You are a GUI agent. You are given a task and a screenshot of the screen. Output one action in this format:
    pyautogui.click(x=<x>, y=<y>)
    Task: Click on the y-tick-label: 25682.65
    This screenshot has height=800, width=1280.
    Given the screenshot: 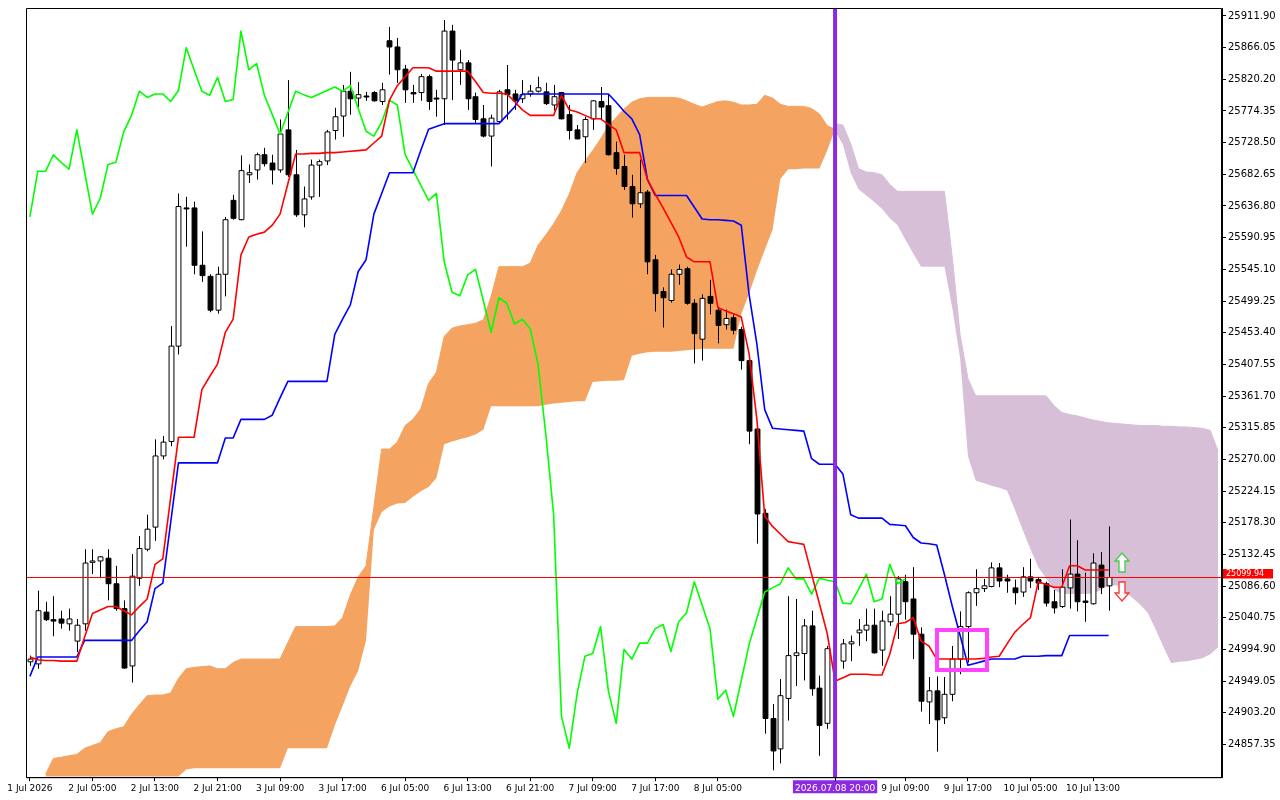 What is the action you would take?
    pyautogui.click(x=1252, y=173)
    